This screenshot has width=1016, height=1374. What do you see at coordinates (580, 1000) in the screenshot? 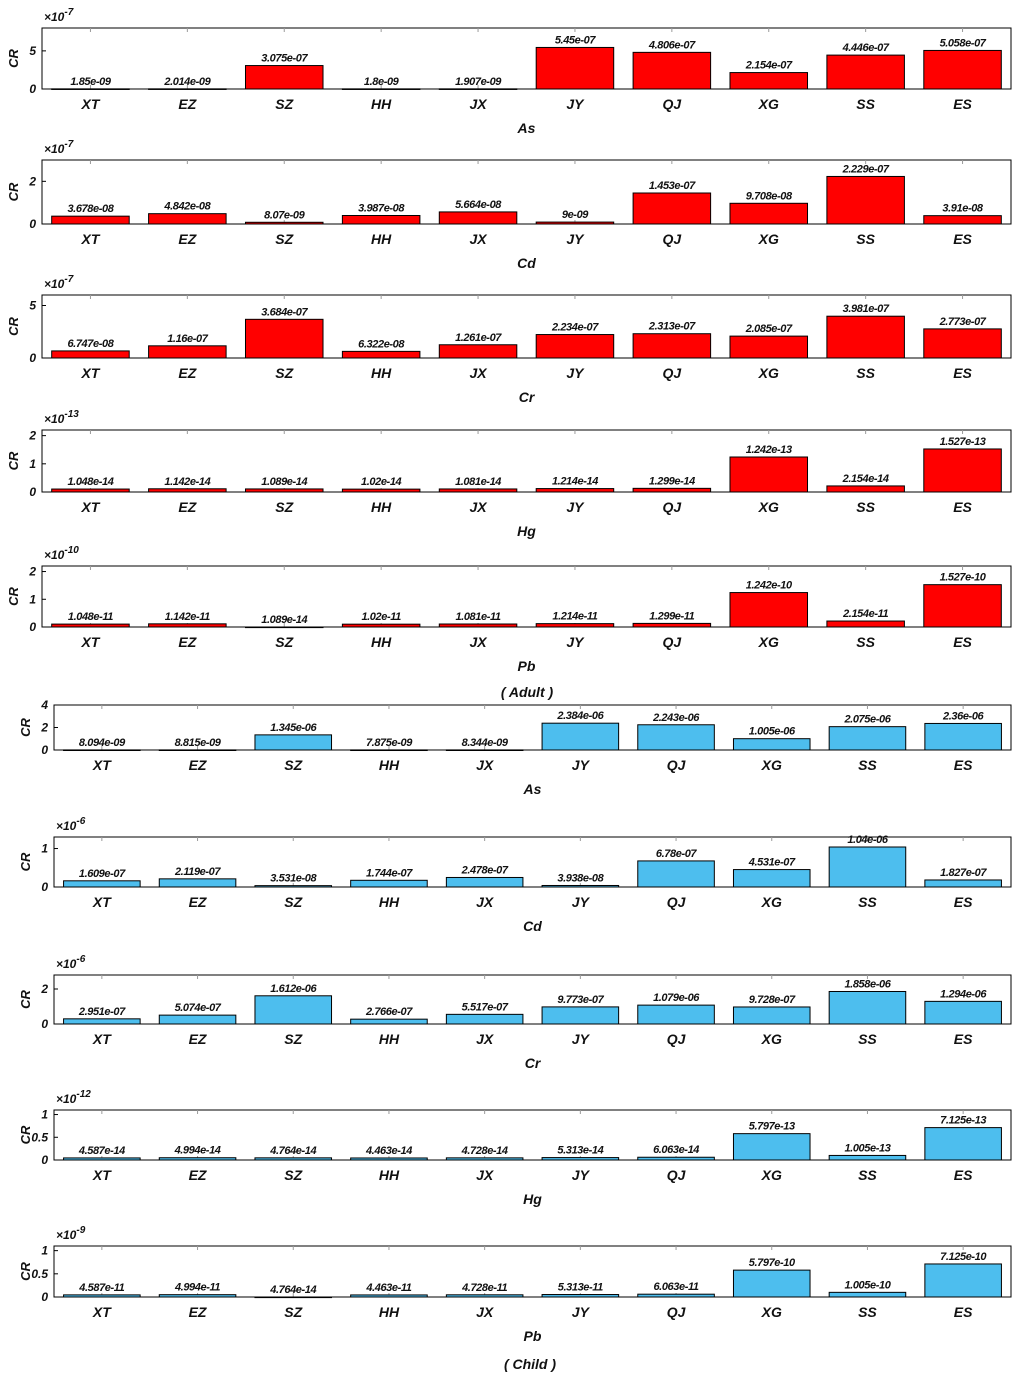
I see `data-label: 9.773e-07` at bounding box center [580, 1000].